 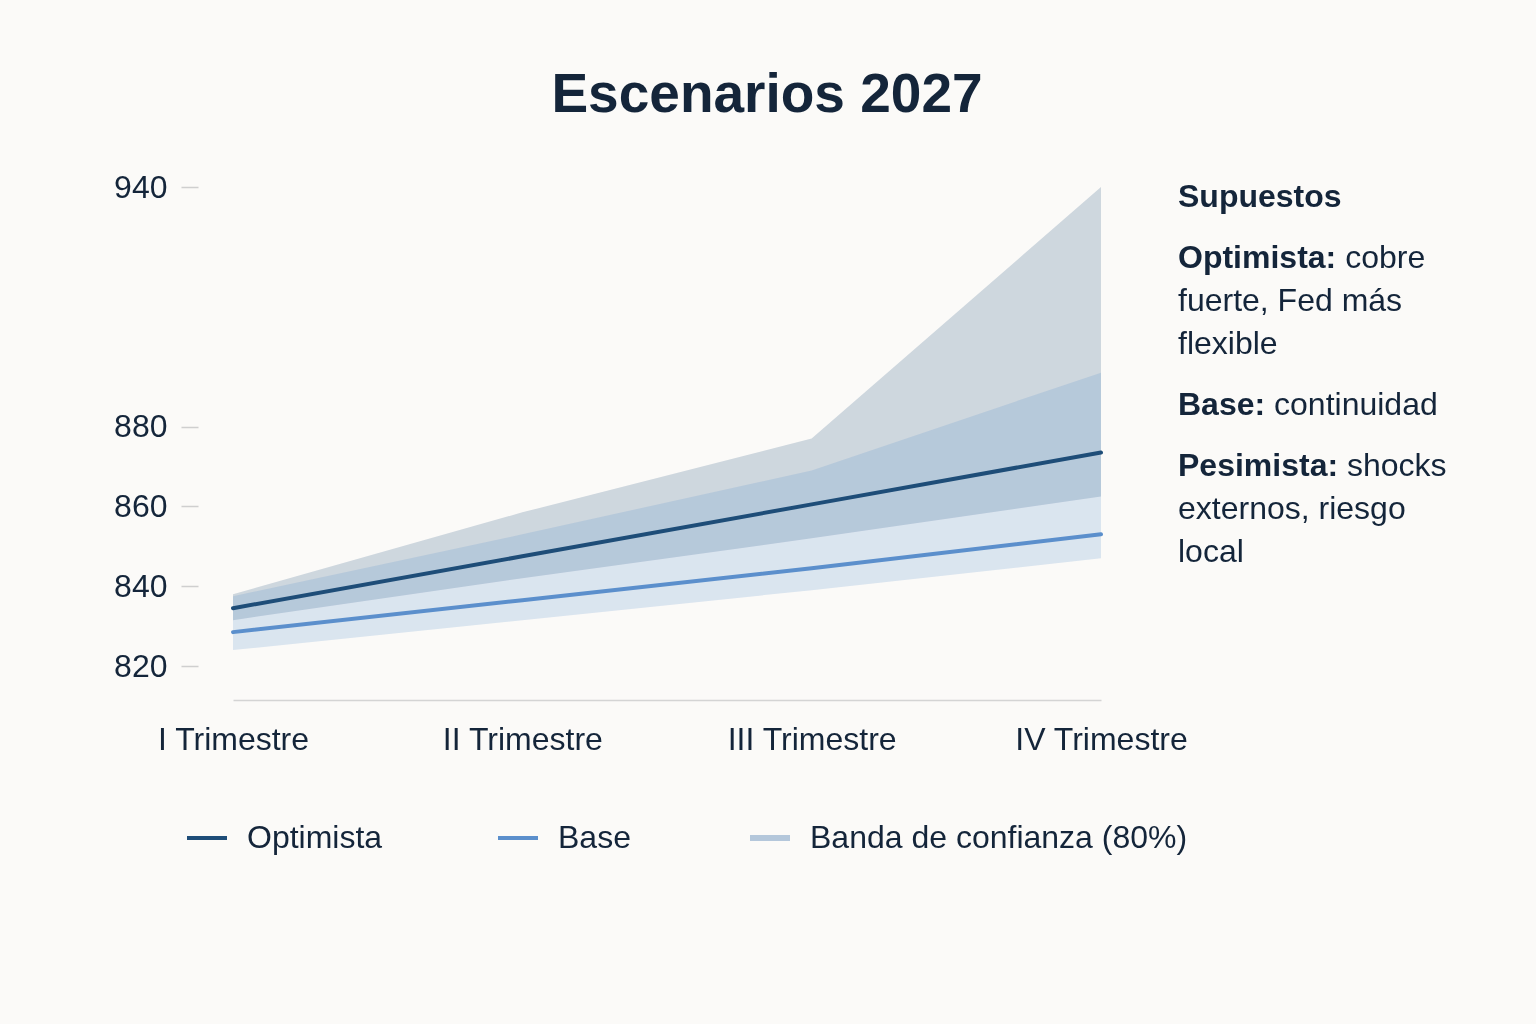 What do you see at coordinates (999, 837) in the screenshot?
I see `legend-label: Banda de confianza (80%)` at bounding box center [999, 837].